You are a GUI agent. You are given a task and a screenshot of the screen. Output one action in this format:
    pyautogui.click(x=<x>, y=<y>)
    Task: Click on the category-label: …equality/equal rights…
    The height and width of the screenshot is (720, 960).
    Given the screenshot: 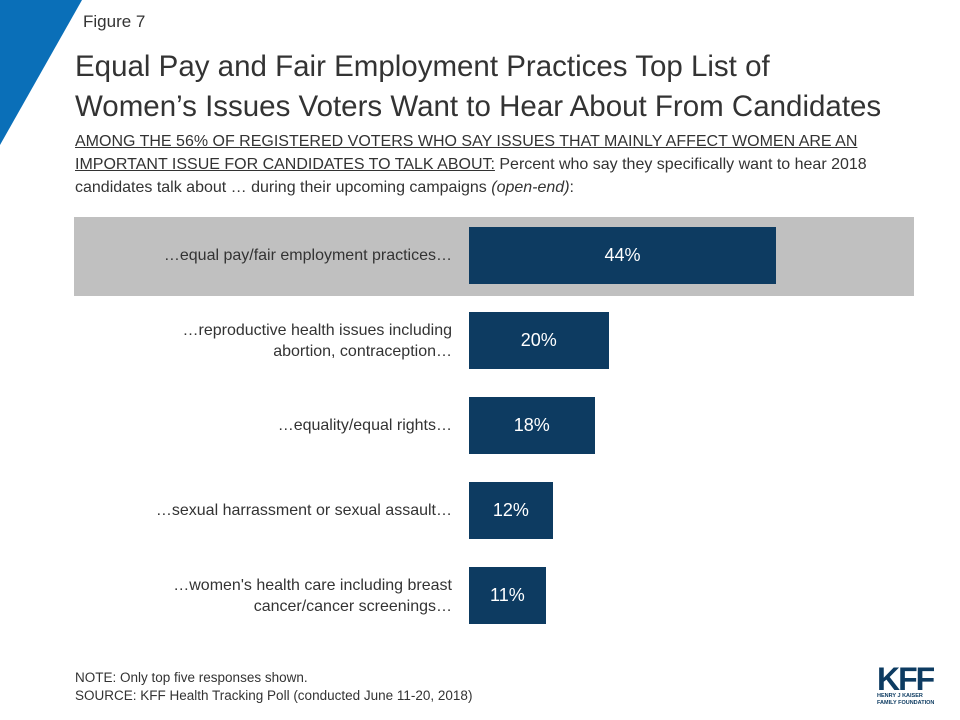 What is the action you would take?
    pyautogui.click(x=271, y=425)
    